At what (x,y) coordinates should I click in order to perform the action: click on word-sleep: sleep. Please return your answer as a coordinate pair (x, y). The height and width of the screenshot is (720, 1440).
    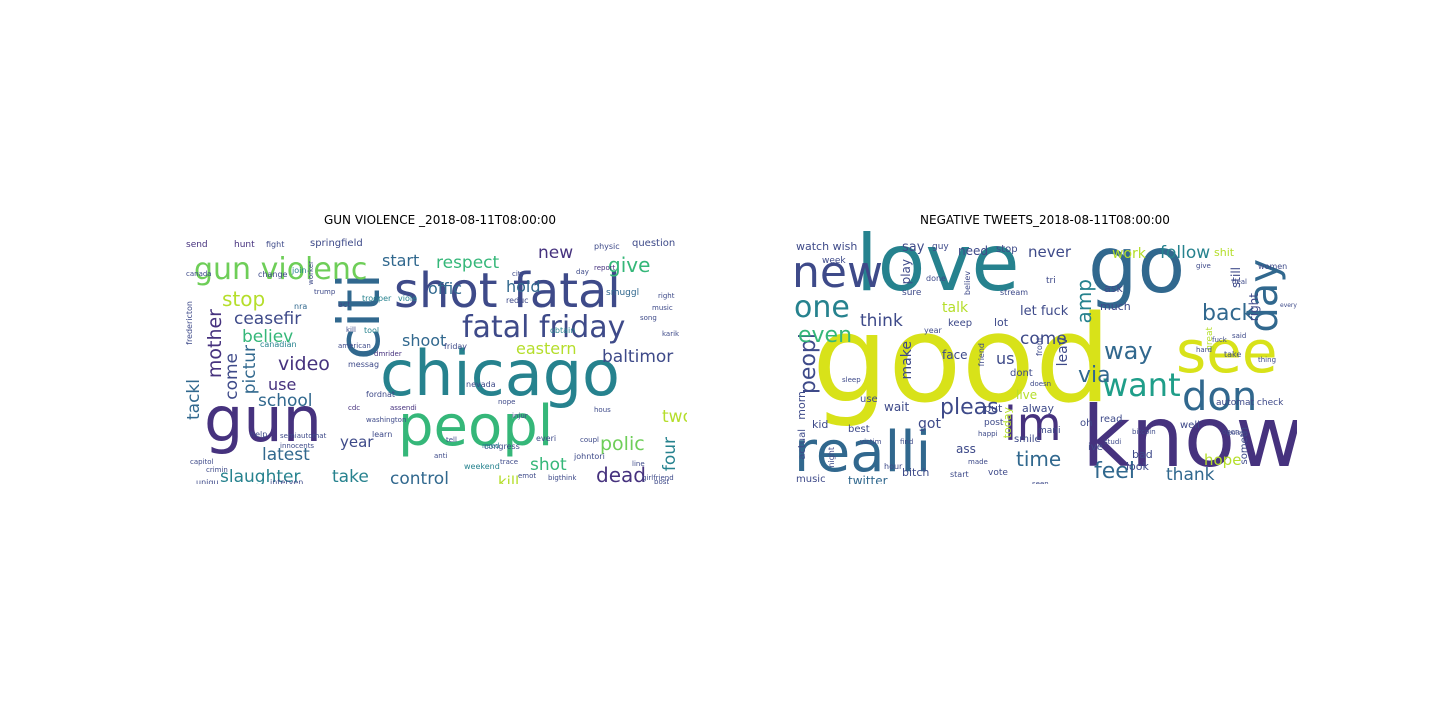
    Looking at the image, I should click on (851, 380).